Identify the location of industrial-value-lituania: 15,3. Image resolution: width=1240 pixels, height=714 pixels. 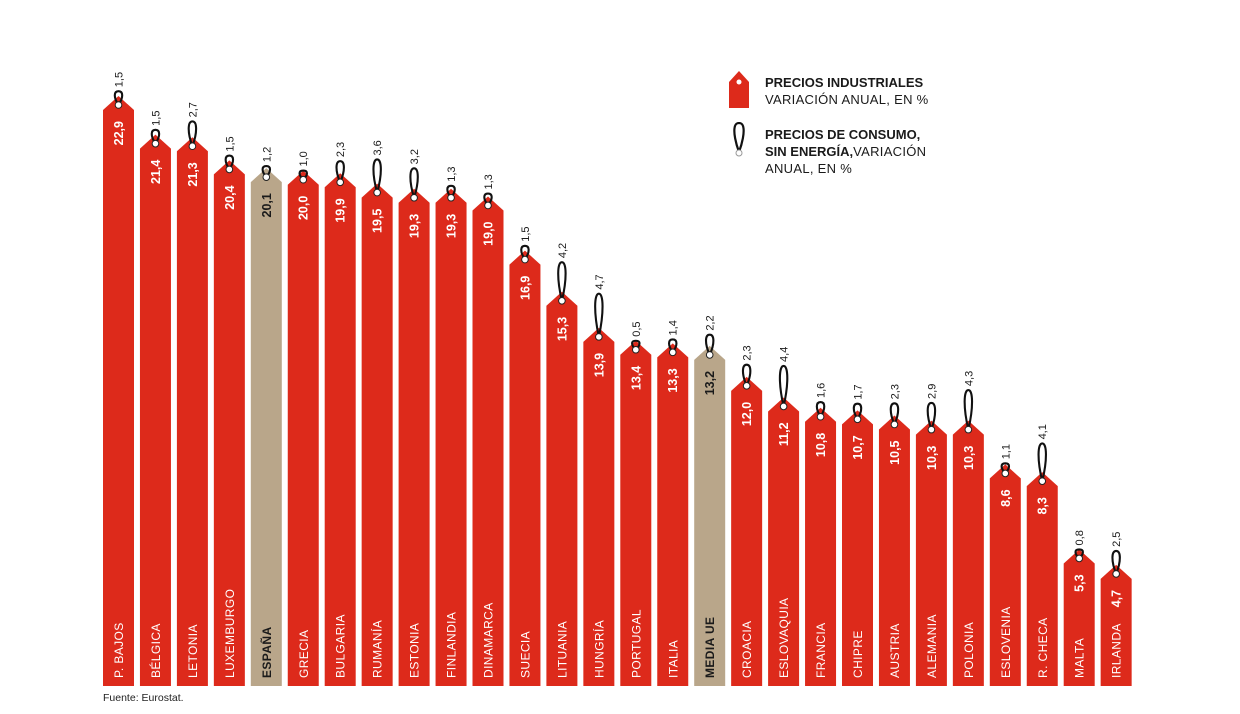
(562, 329).